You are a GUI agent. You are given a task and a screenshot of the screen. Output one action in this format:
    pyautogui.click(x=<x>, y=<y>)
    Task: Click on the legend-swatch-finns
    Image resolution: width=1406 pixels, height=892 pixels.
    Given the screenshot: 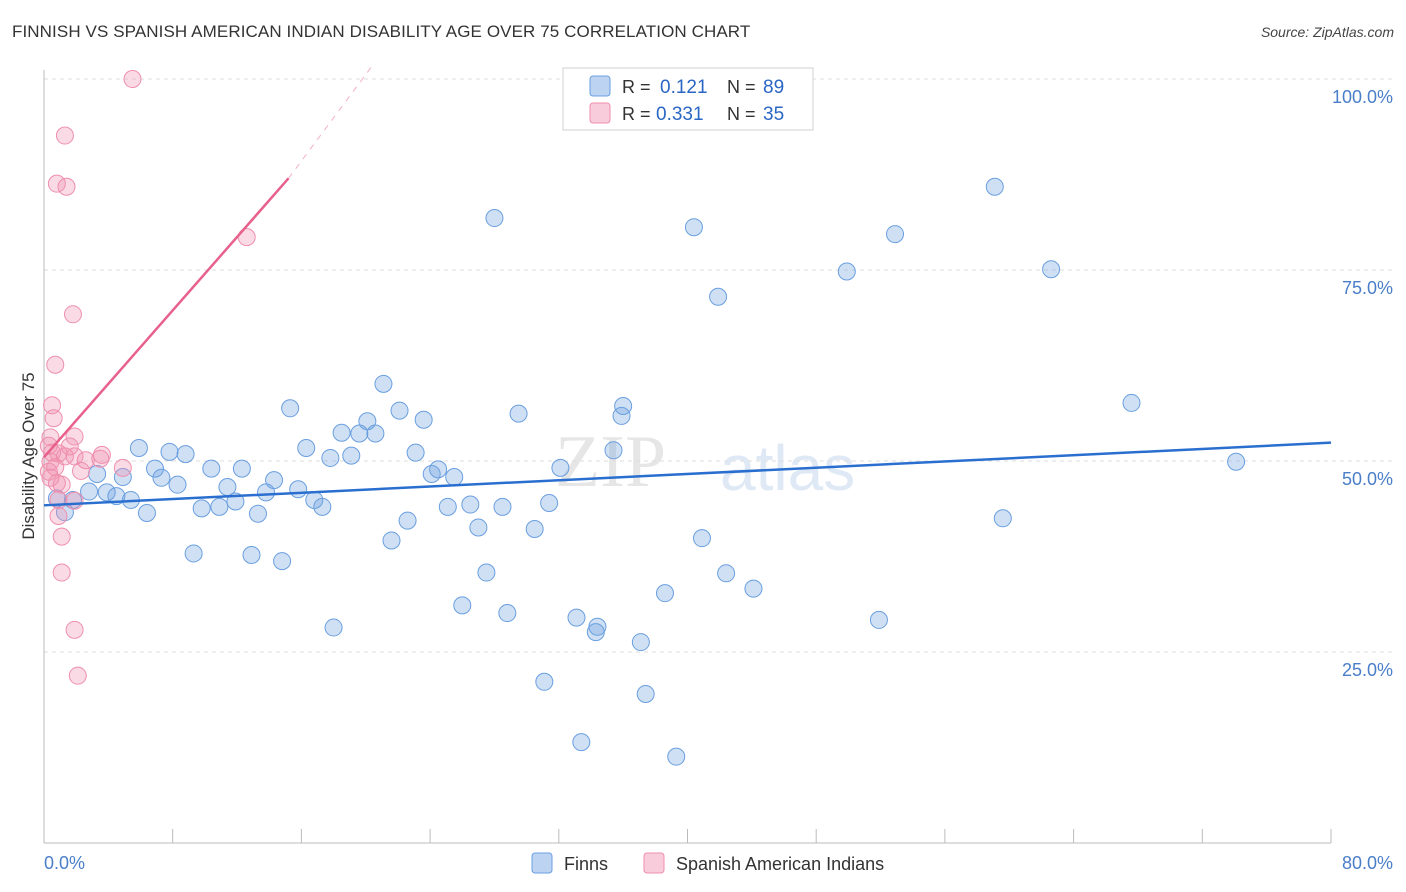 What is the action you would take?
    pyautogui.click(x=600, y=86)
    